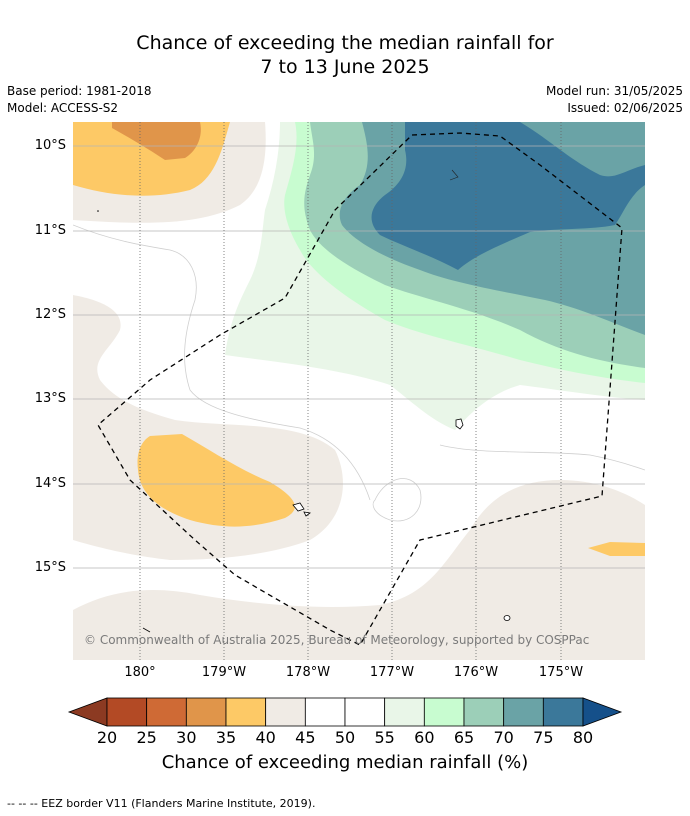 Image resolution: width=690 pixels, height=816 pixels. What do you see at coordinates (63, 108) in the screenshot?
I see `model-name: Model: ACCESS-S2` at bounding box center [63, 108].